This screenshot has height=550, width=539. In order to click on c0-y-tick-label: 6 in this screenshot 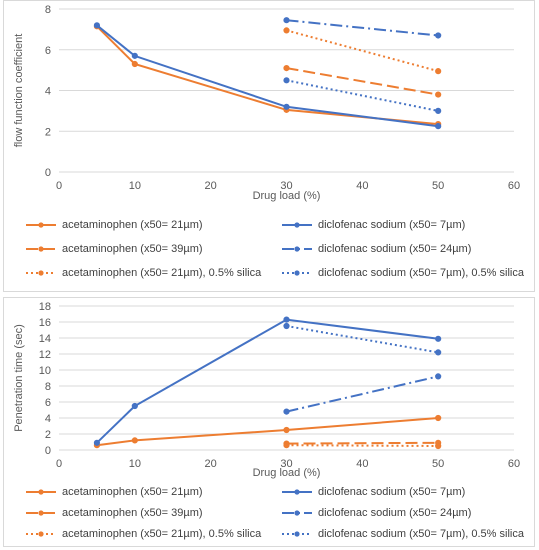, I will do `click(48, 51)`.